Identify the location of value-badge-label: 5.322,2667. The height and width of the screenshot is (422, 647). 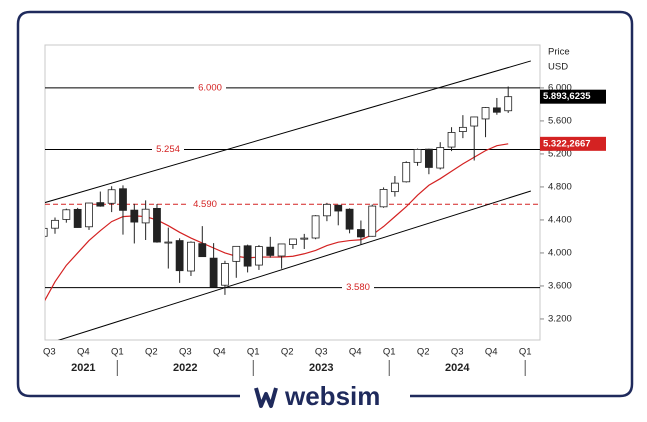
(567, 143).